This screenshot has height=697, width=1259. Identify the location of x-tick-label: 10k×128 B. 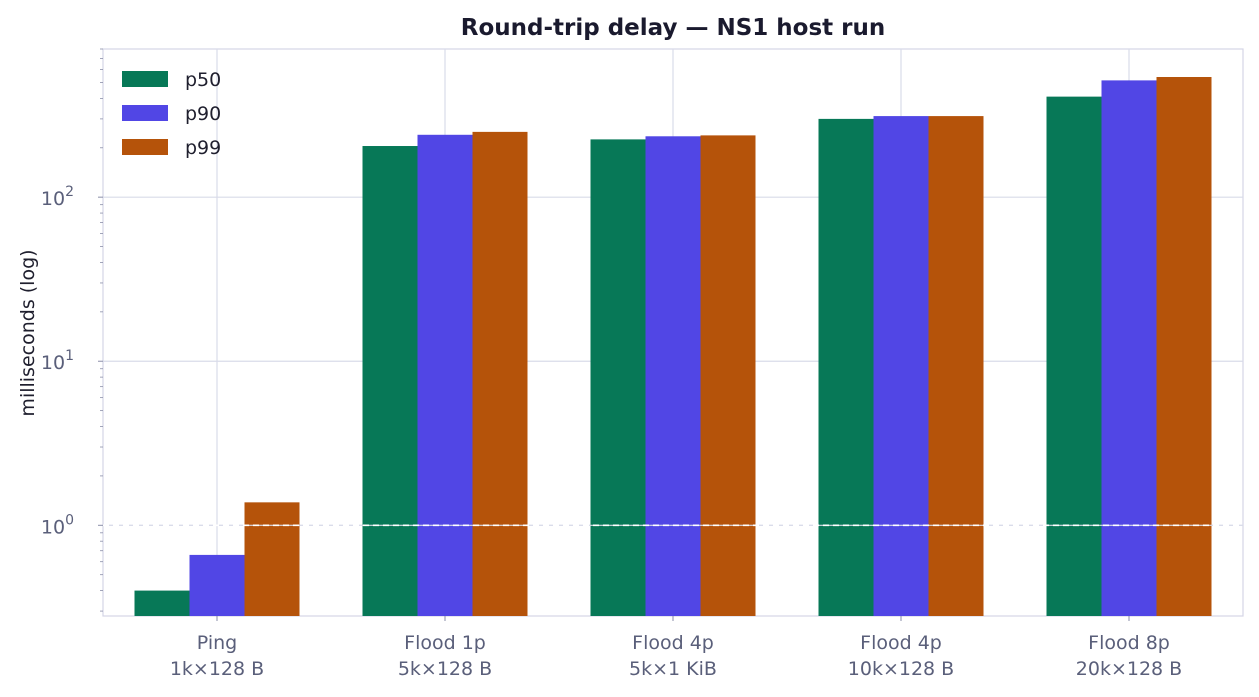
(901, 669).